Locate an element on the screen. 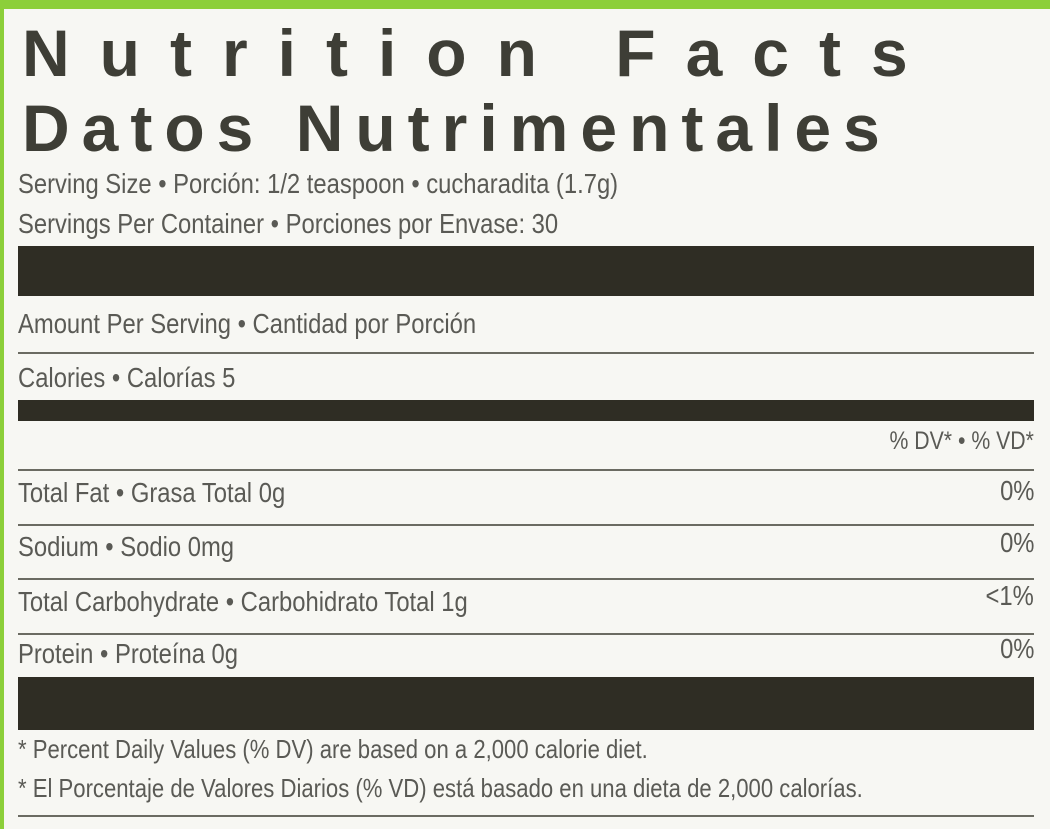 Image resolution: width=1050 pixels, height=829 pixels. nutrient-protein: Protein • Proteína 0g is located at coordinates (128, 653).